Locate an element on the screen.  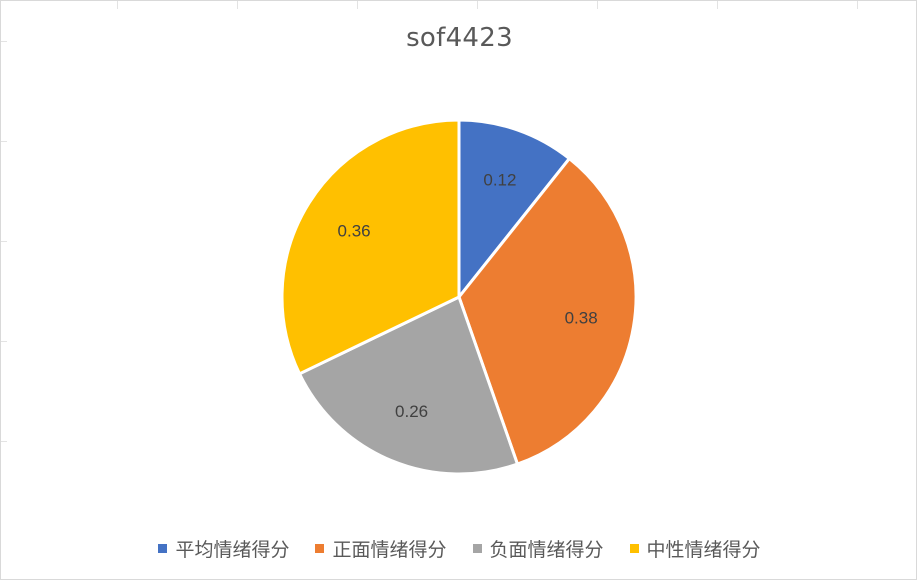
data-label: 0.36 is located at coordinates (354, 231).